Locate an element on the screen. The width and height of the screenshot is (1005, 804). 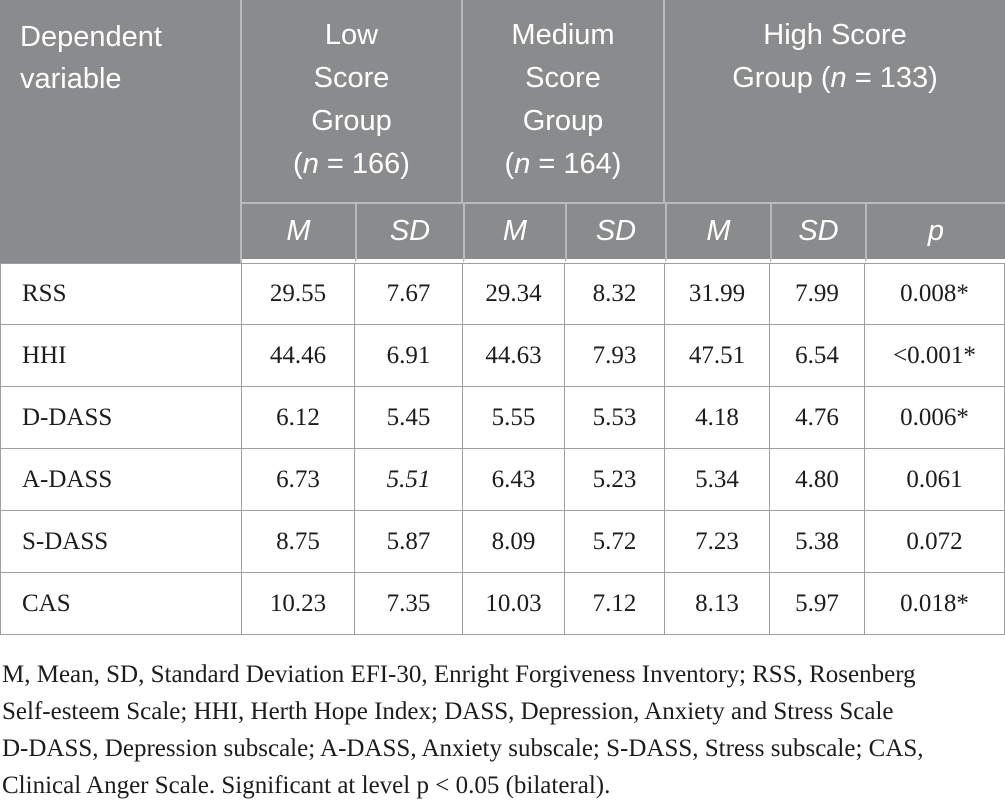
cell-cas-sd-low: 7.35 is located at coordinates (409, 604).